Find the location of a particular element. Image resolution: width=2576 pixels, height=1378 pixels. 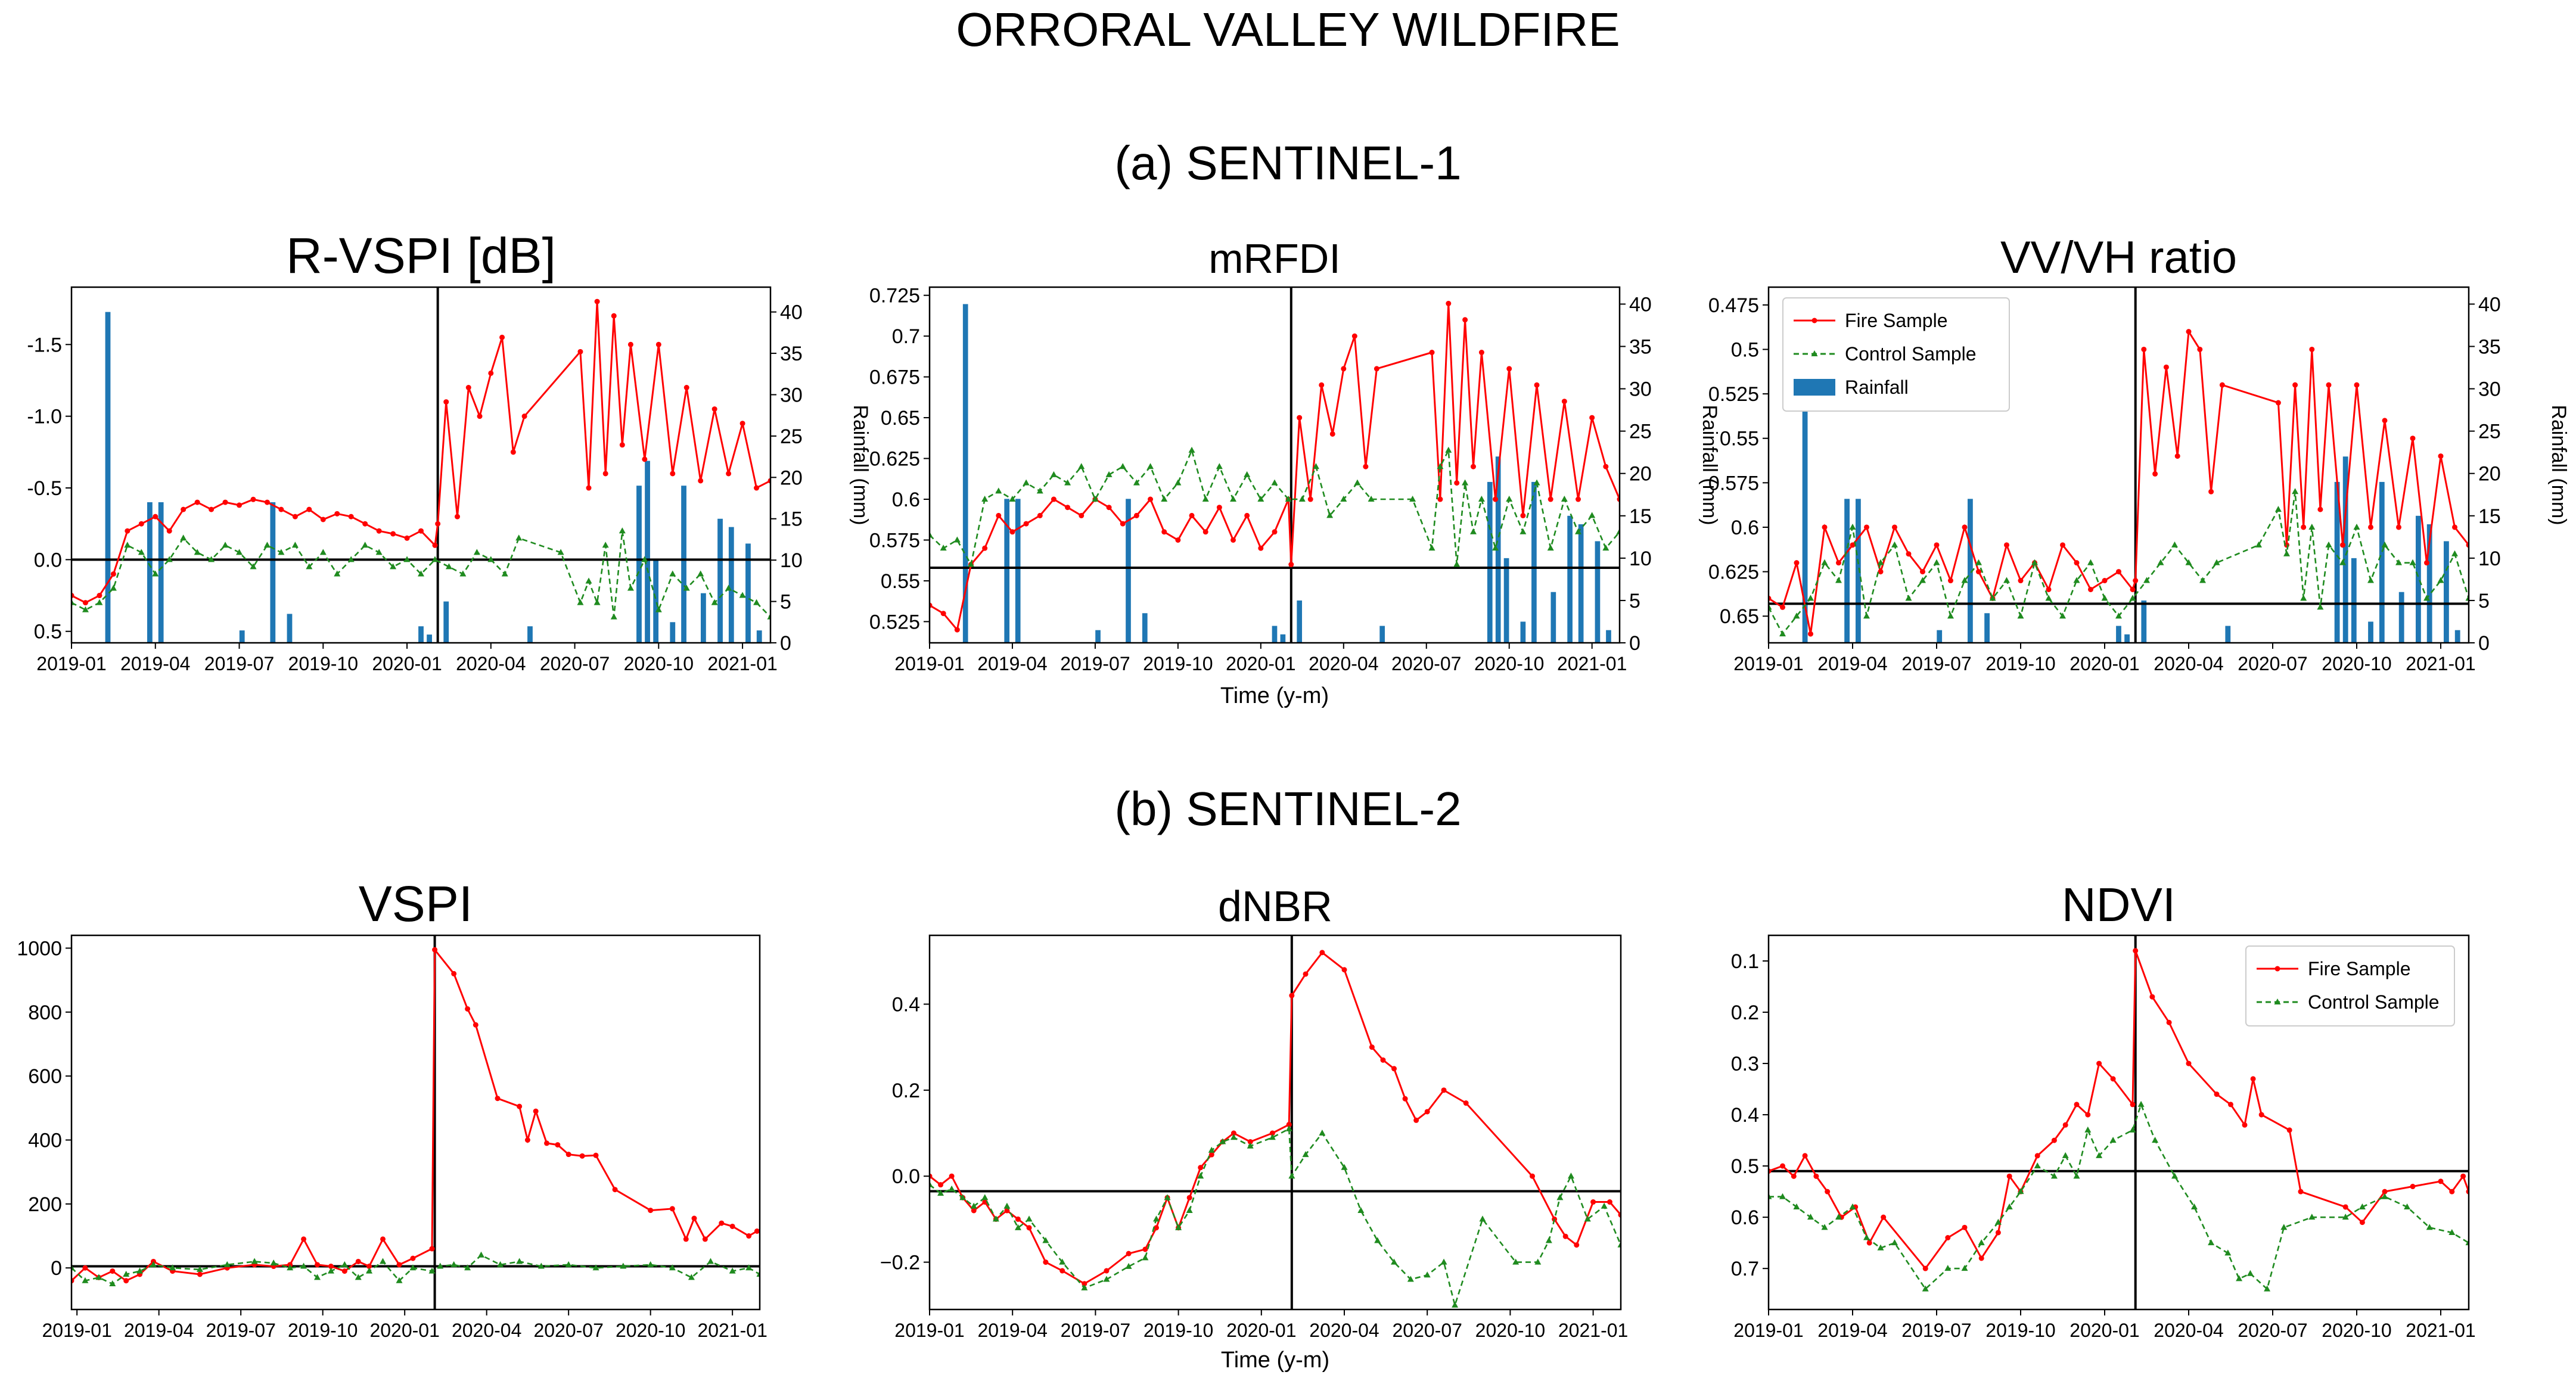

chart-dnbr-y-tick-label: 0.2 is located at coordinates (906, 1091).